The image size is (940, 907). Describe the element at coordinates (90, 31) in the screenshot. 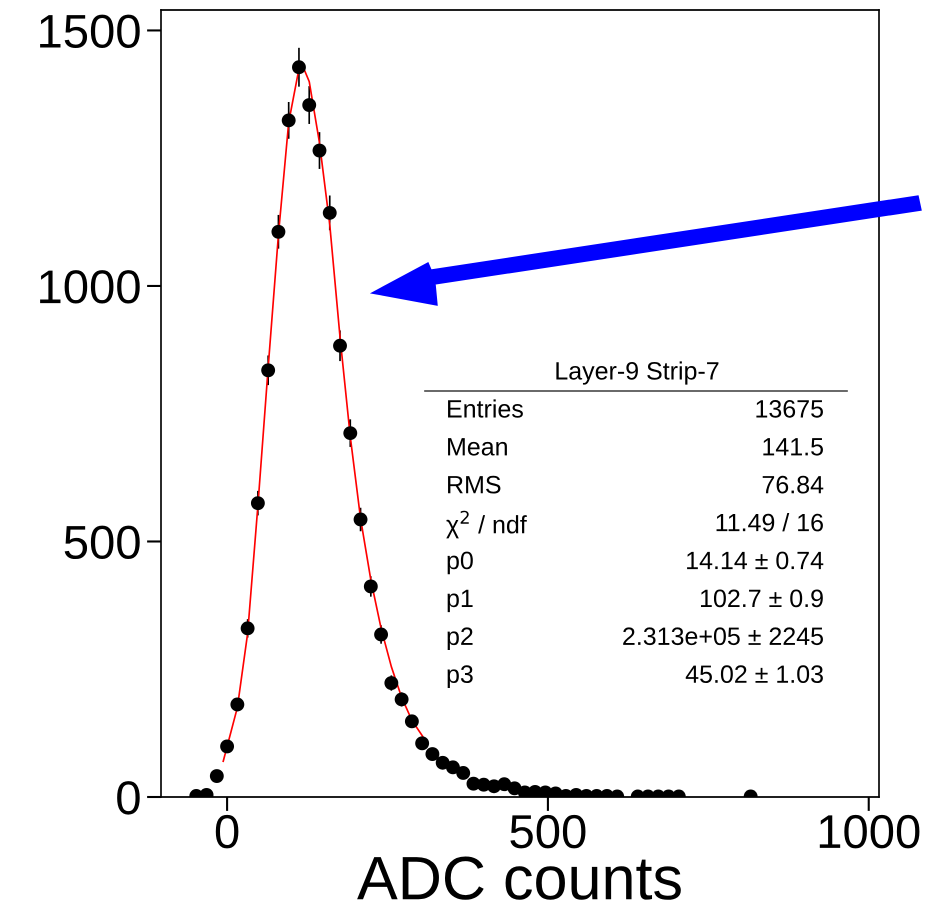

I see `y-tick-label: 1500` at that location.